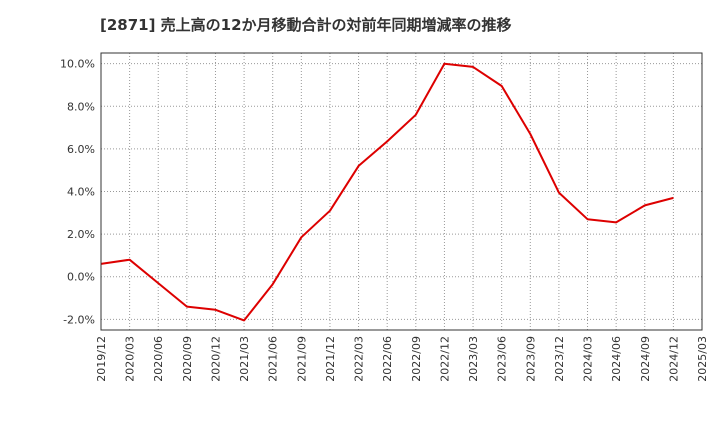 The width and height of the screenshot is (720, 440). What do you see at coordinates (502, 359) in the screenshot?
I see `x-tick-label: 2023/06` at bounding box center [502, 359].